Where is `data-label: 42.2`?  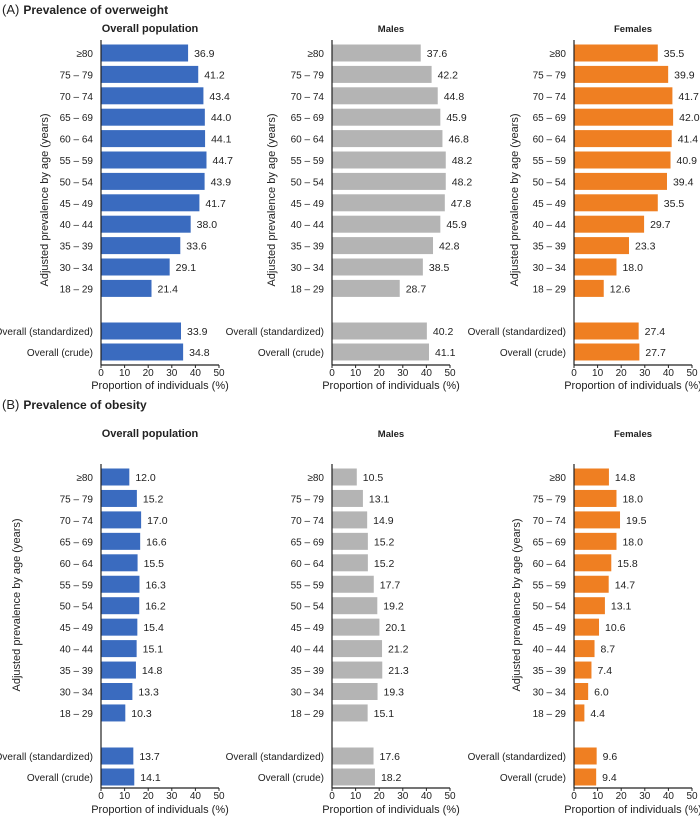 data-label: 42.2 is located at coordinates (448, 75).